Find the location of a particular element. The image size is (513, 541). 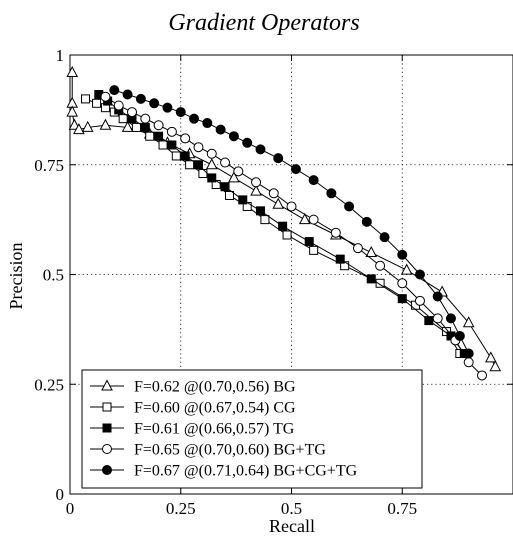

chart-title: Gradient Operators is located at coordinates (263, 23).